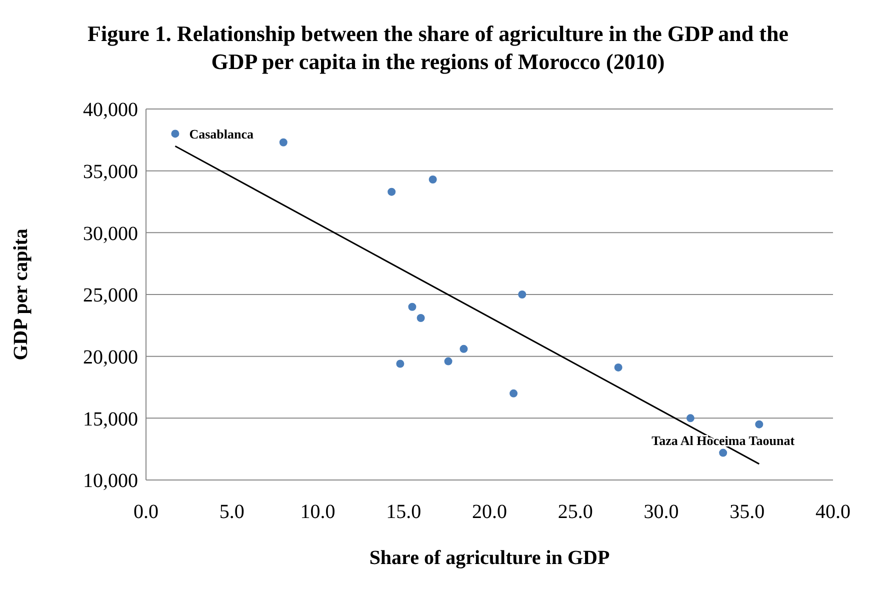  What do you see at coordinates (661, 512) in the screenshot?
I see `x-tick-label: 30.0` at bounding box center [661, 512].